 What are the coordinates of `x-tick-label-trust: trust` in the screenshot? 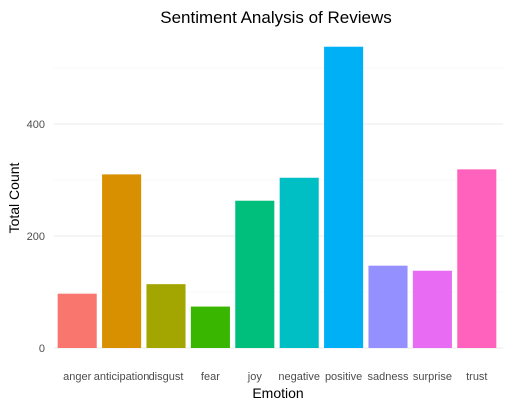 It's located at (476, 377).